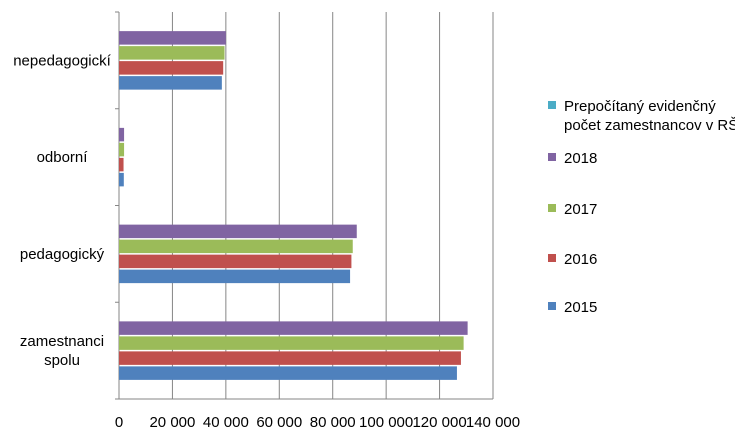 This screenshot has width=735, height=432. I want to click on category-label: odborní, so click(63, 157).